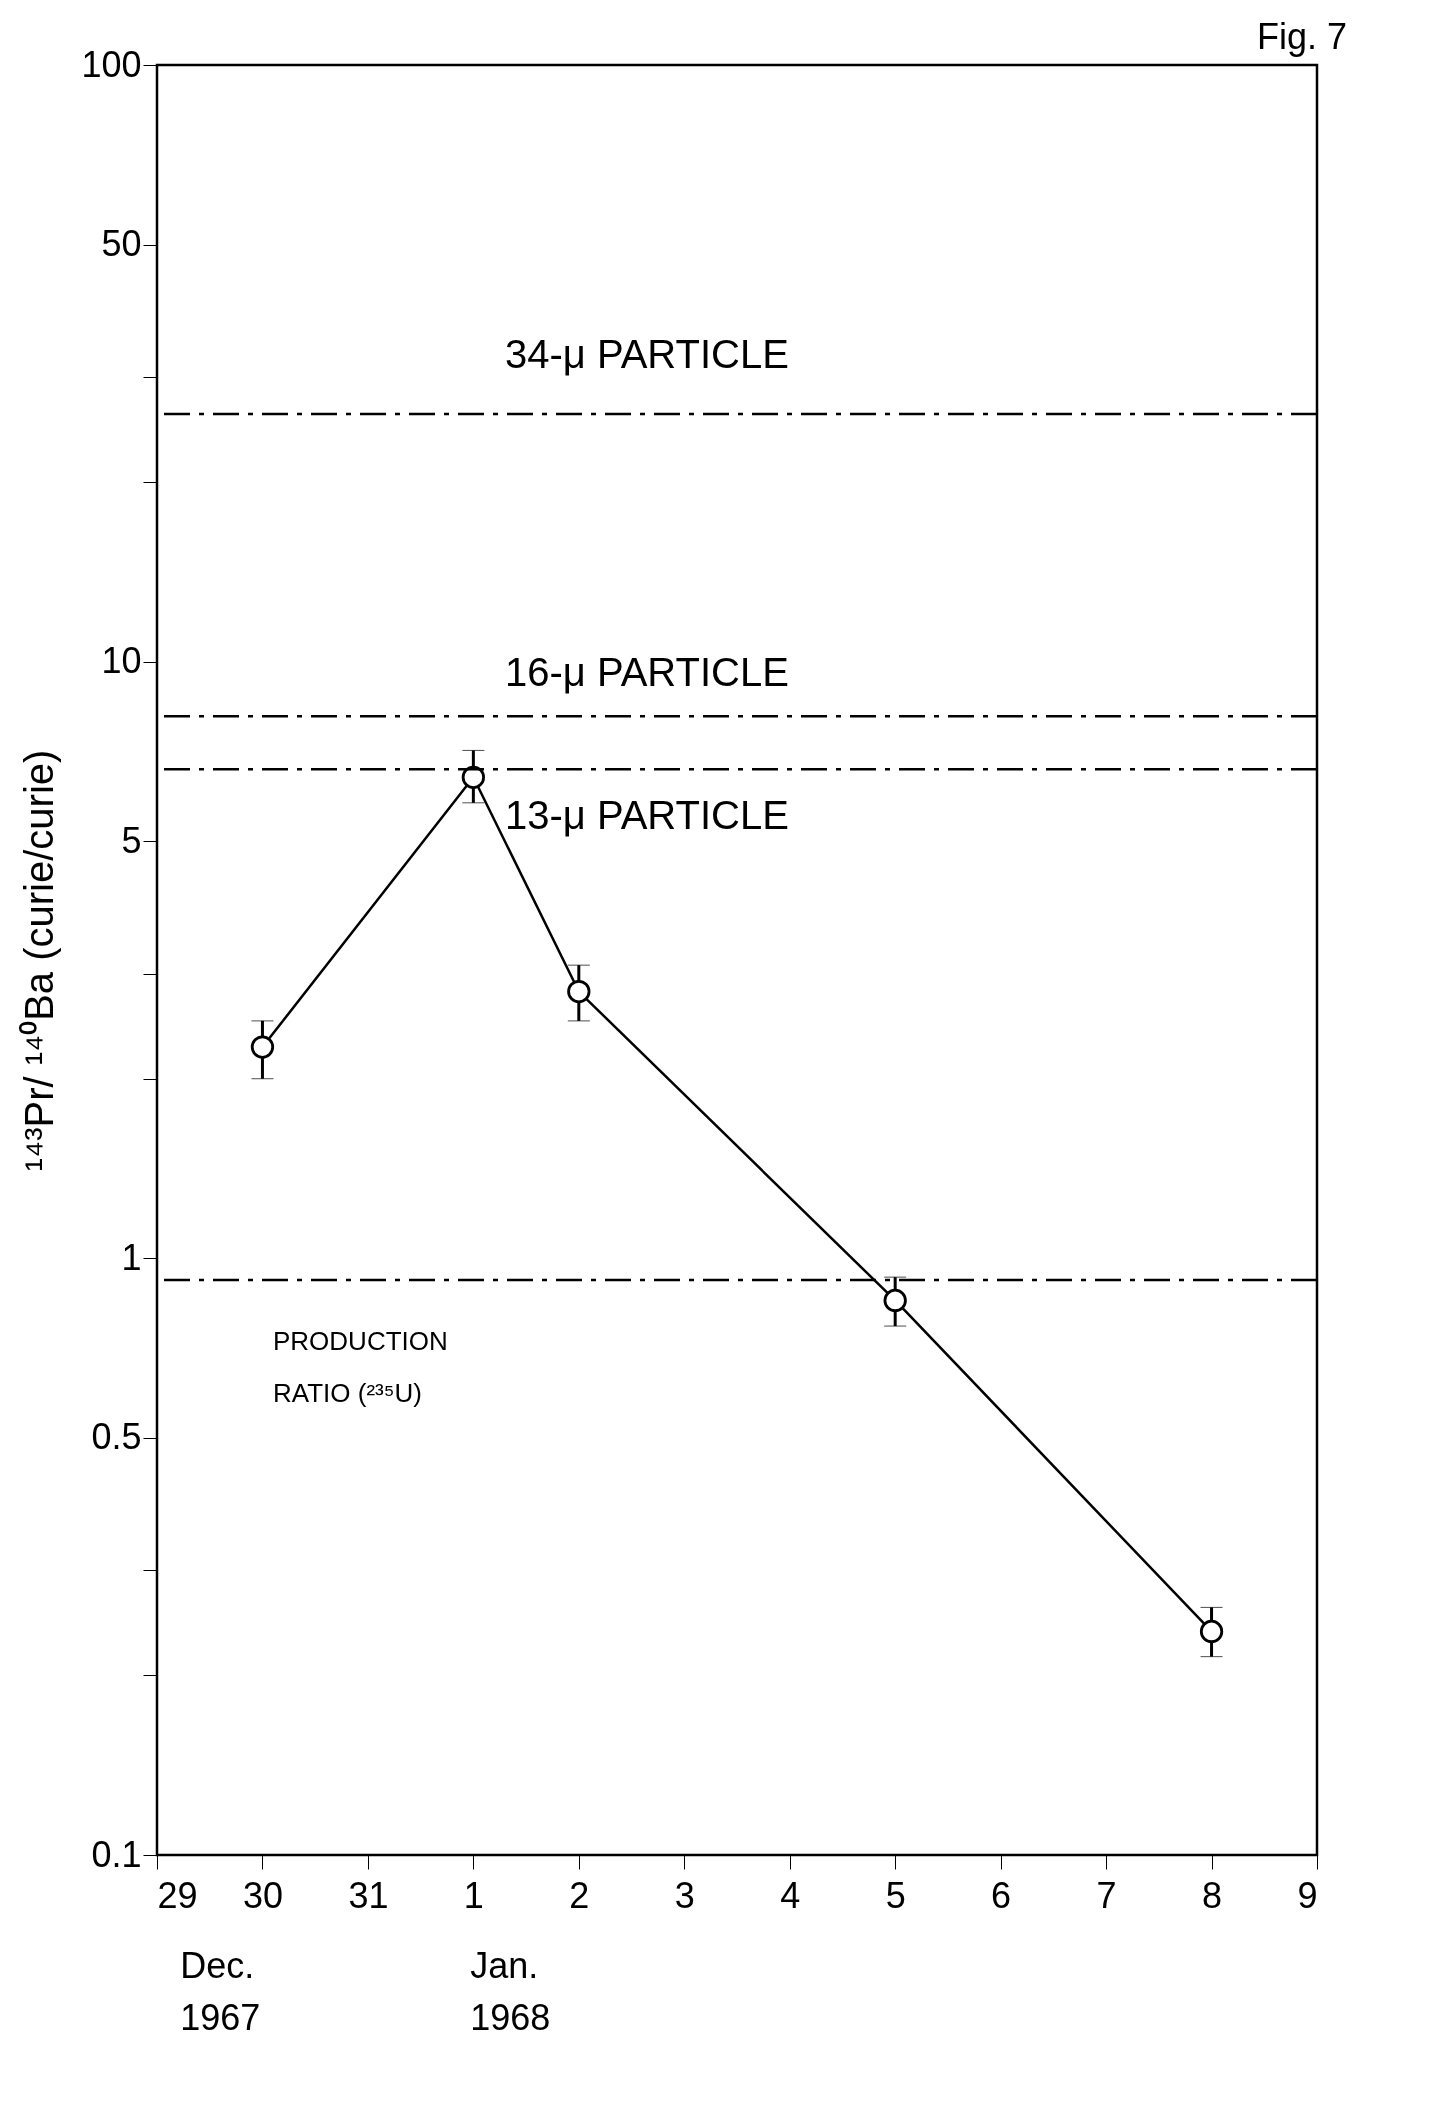 This screenshot has height=2121, width=1433. Describe the element at coordinates (39, 960) in the screenshot. I see `y-axis-title: ¹⁴³Pr/ ¹⁴⁰Ba (curie/curie)` at that location.